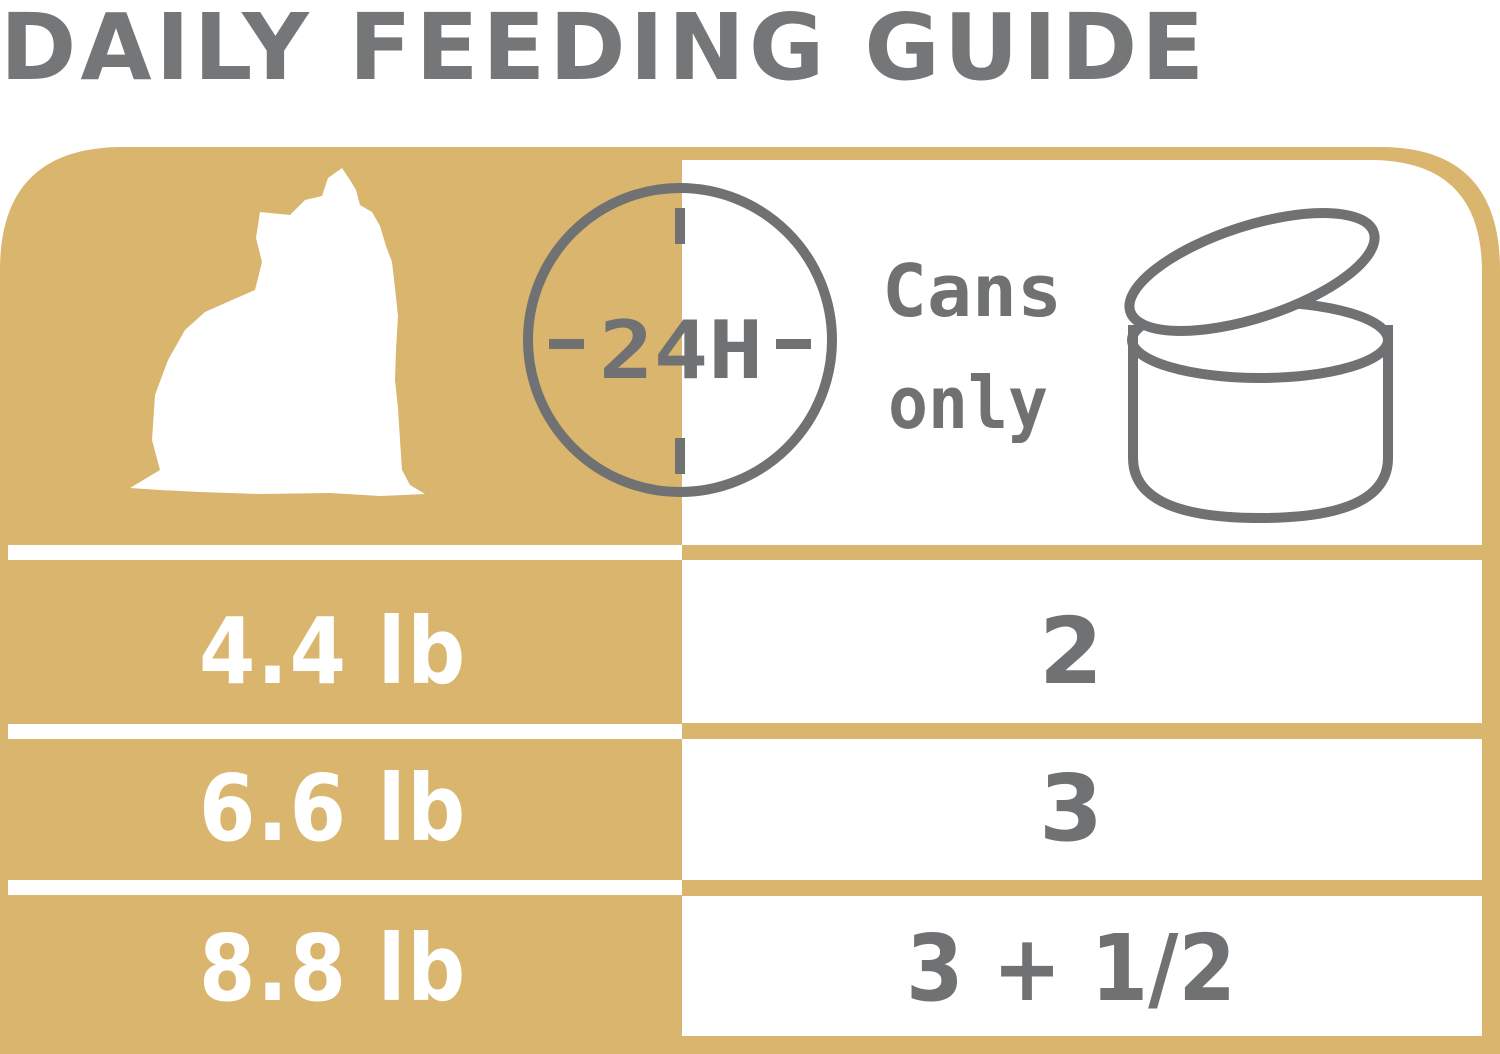 The height and width of the screenshot is (1054, 1500). Describe the element at coordinates (333, 651) in the screenshot. I see `weight-cell: 4.4 lb` at that location.